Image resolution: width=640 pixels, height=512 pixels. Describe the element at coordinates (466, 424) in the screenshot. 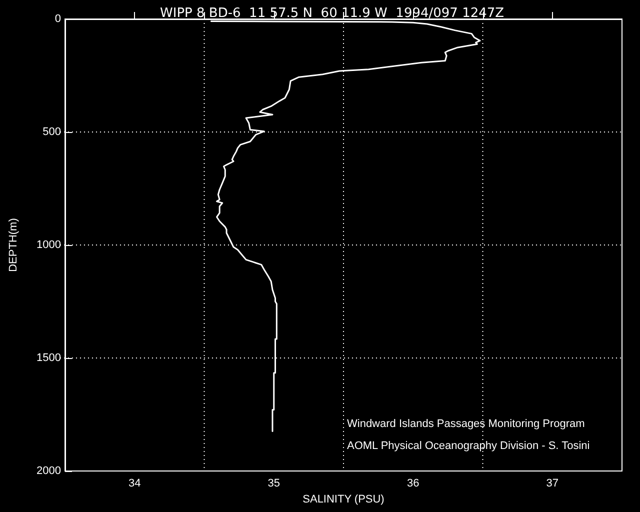

I see `annotation: Windward Islands Passages Monitoring Program` at that location.